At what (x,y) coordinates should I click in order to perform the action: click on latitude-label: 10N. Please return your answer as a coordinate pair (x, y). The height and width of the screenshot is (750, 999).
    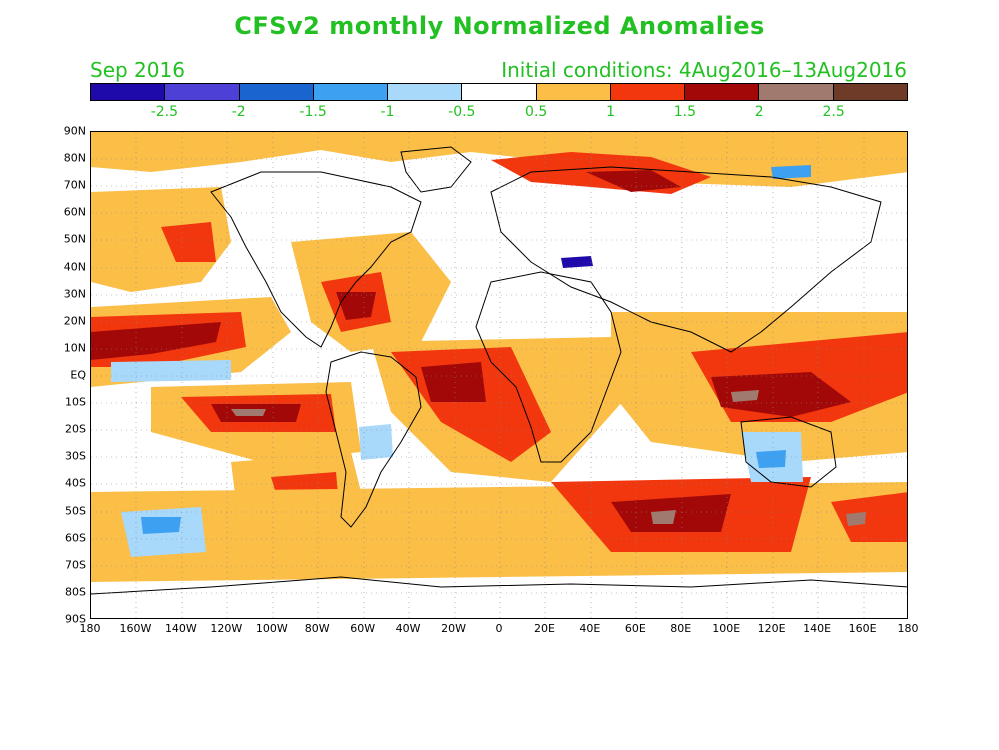
    Looking at the image, I should click on (74, 348).